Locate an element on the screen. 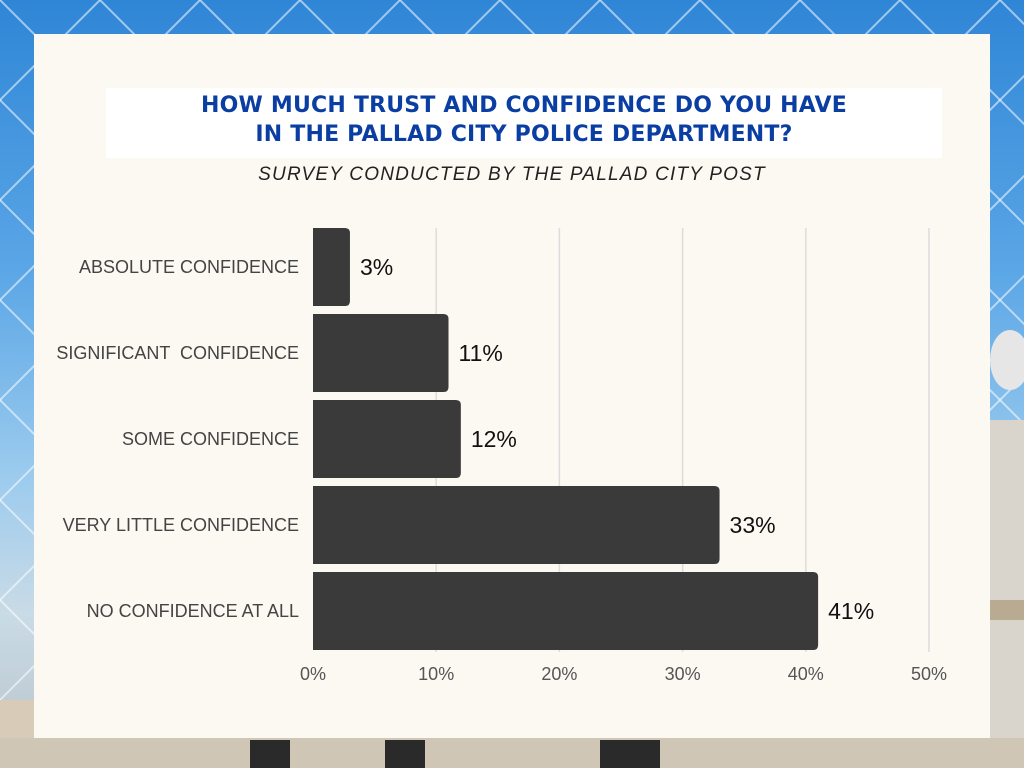 The image size is (1024, 768). x-tick-label: 40% is located at coordinates (806, 674).